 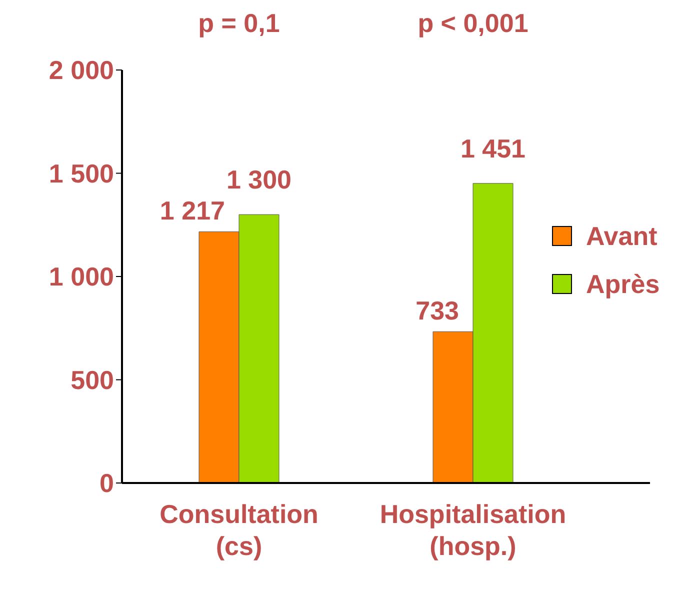 What do you see at coordinates (192, 211) in the screenshot?
I see `data-label: 1 217` at bounding box center [192, 211].